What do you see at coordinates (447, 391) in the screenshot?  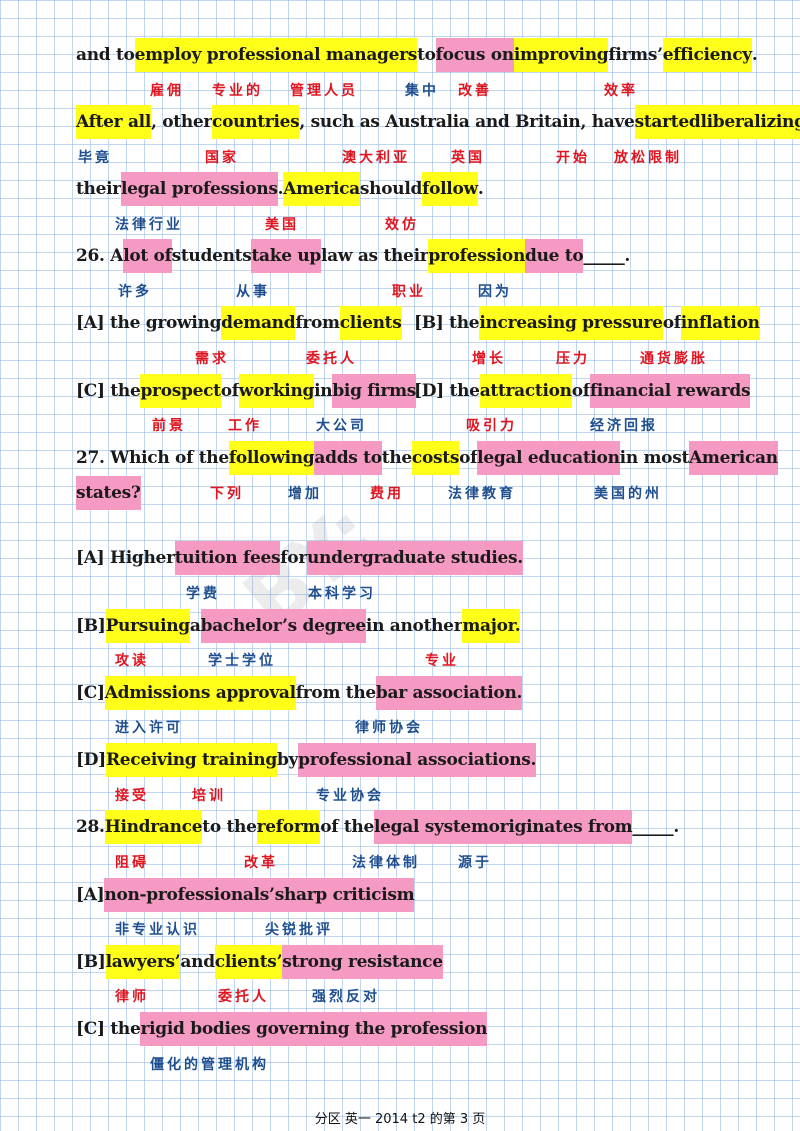 I see `text-plain: [D] the` at bounding box center [447, 391].